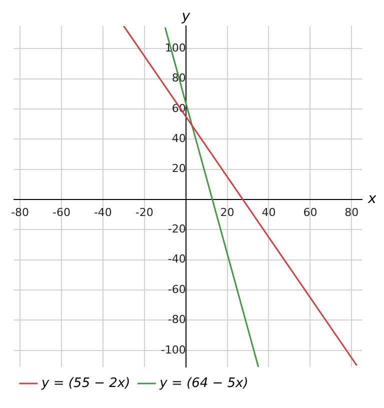 This screenshot has height=408, width=384. Describe the element at coordinates (203, 383) in the screenshot. I see `legend-label: y = (64 − 5x)` at that location.